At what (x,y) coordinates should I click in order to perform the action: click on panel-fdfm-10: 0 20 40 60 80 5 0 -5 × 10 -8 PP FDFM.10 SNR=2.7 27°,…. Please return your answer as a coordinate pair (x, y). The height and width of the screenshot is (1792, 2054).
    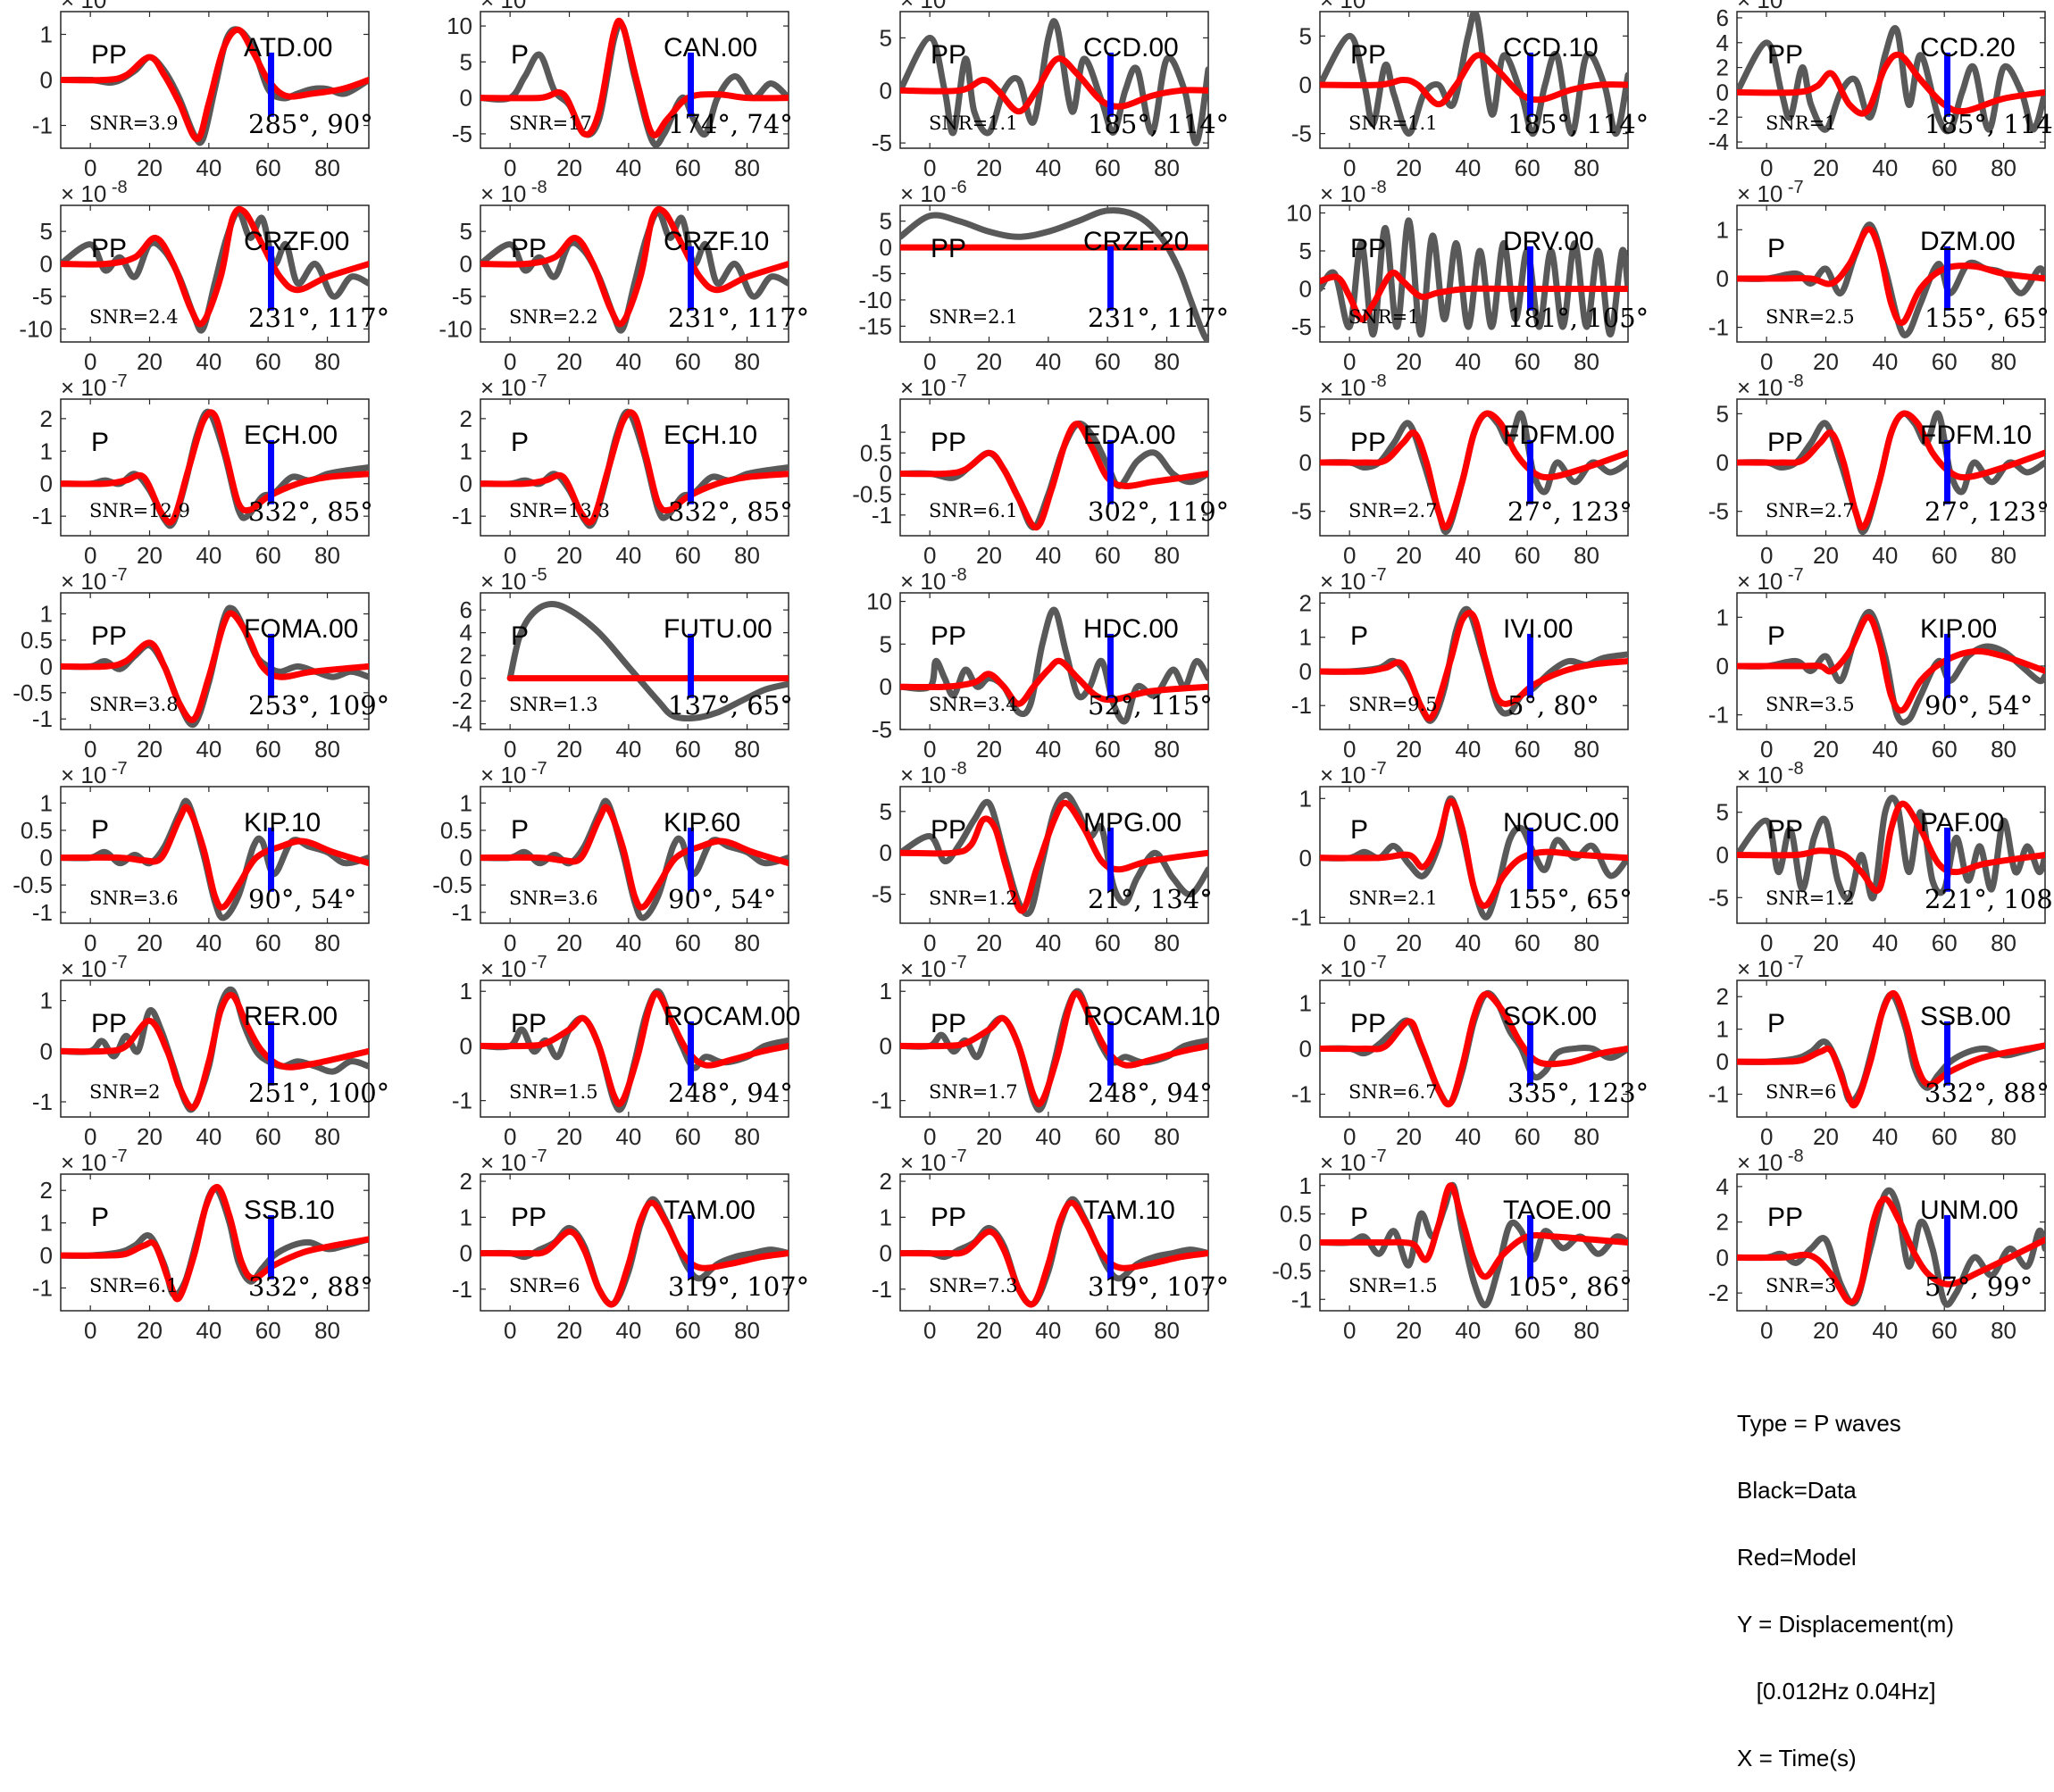
    Looking at the image, I should click on (1879, 470).